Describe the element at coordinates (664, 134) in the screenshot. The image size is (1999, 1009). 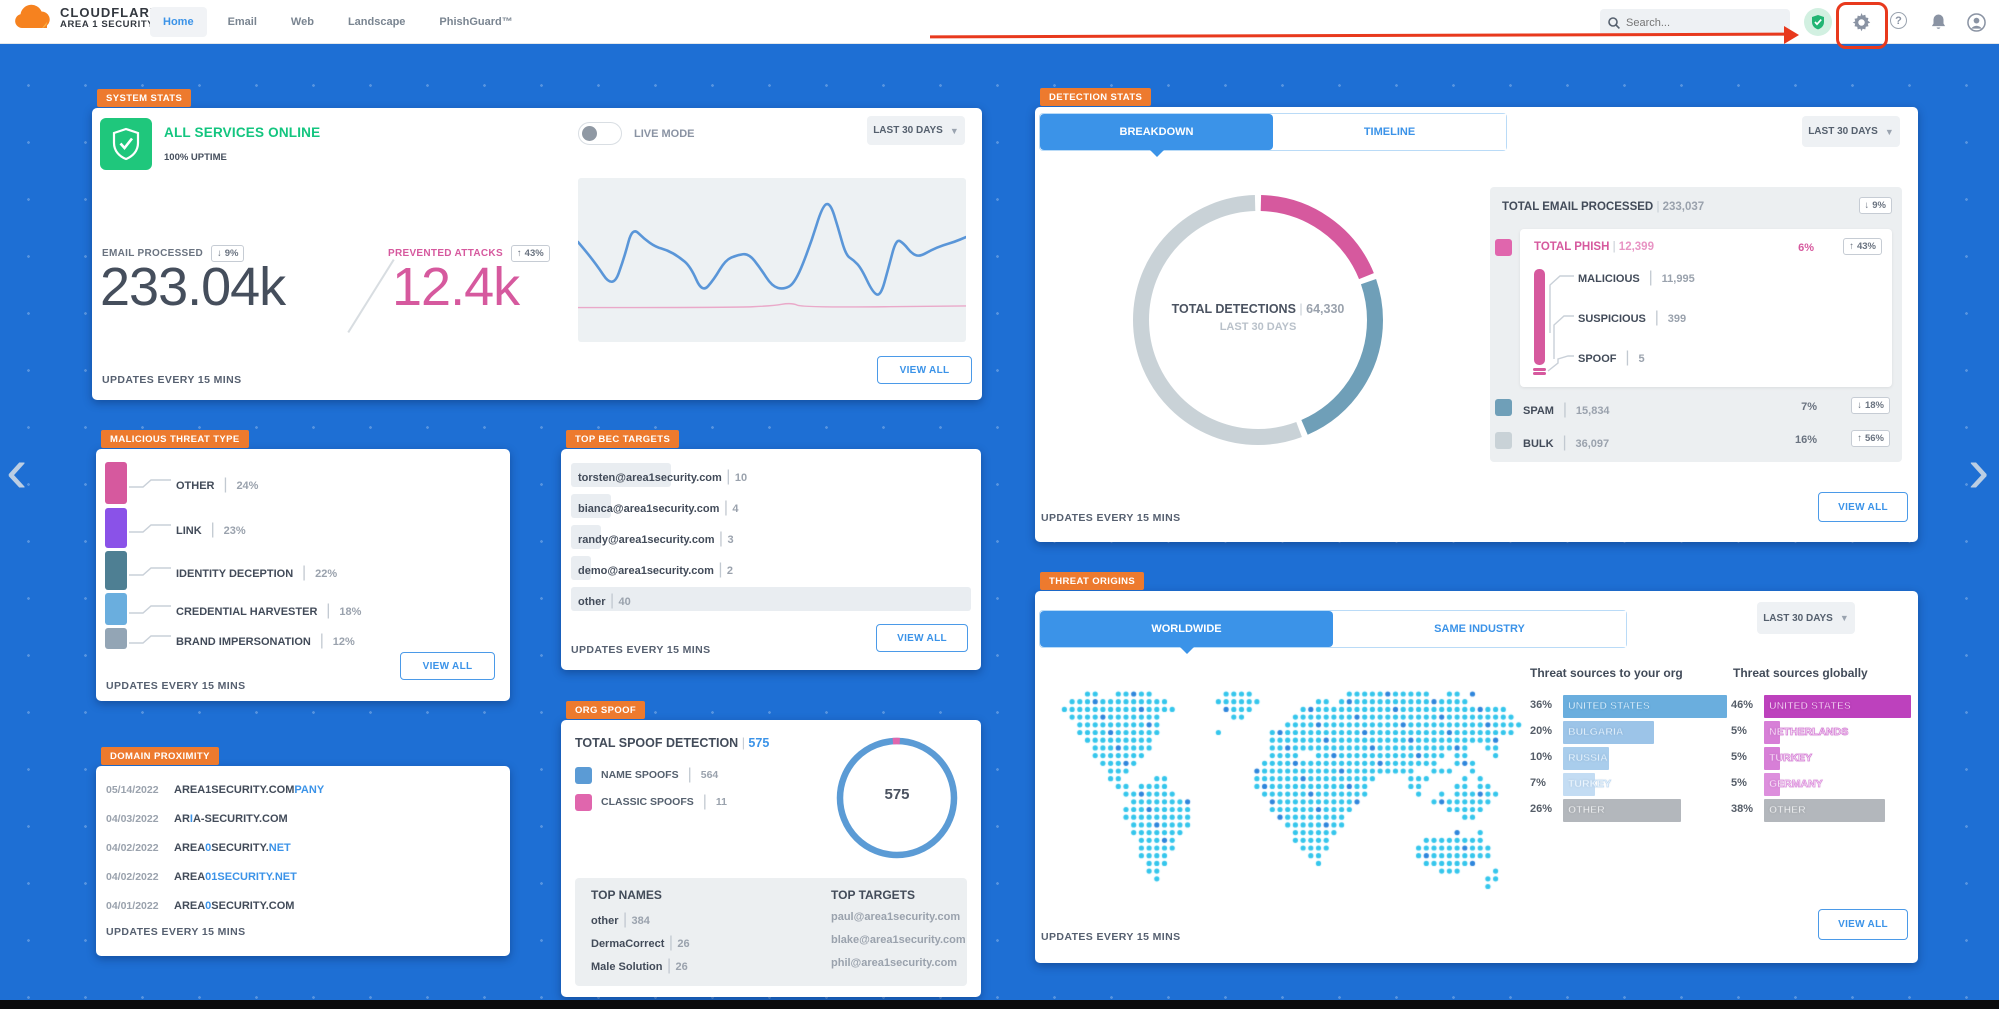
I see `live-mode-label: LIVE MODE` at that location.